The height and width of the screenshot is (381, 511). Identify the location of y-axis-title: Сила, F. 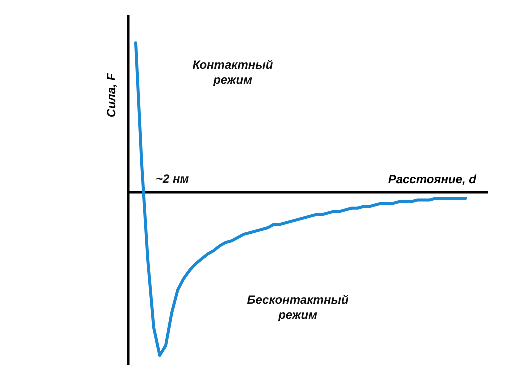
(111, 95).